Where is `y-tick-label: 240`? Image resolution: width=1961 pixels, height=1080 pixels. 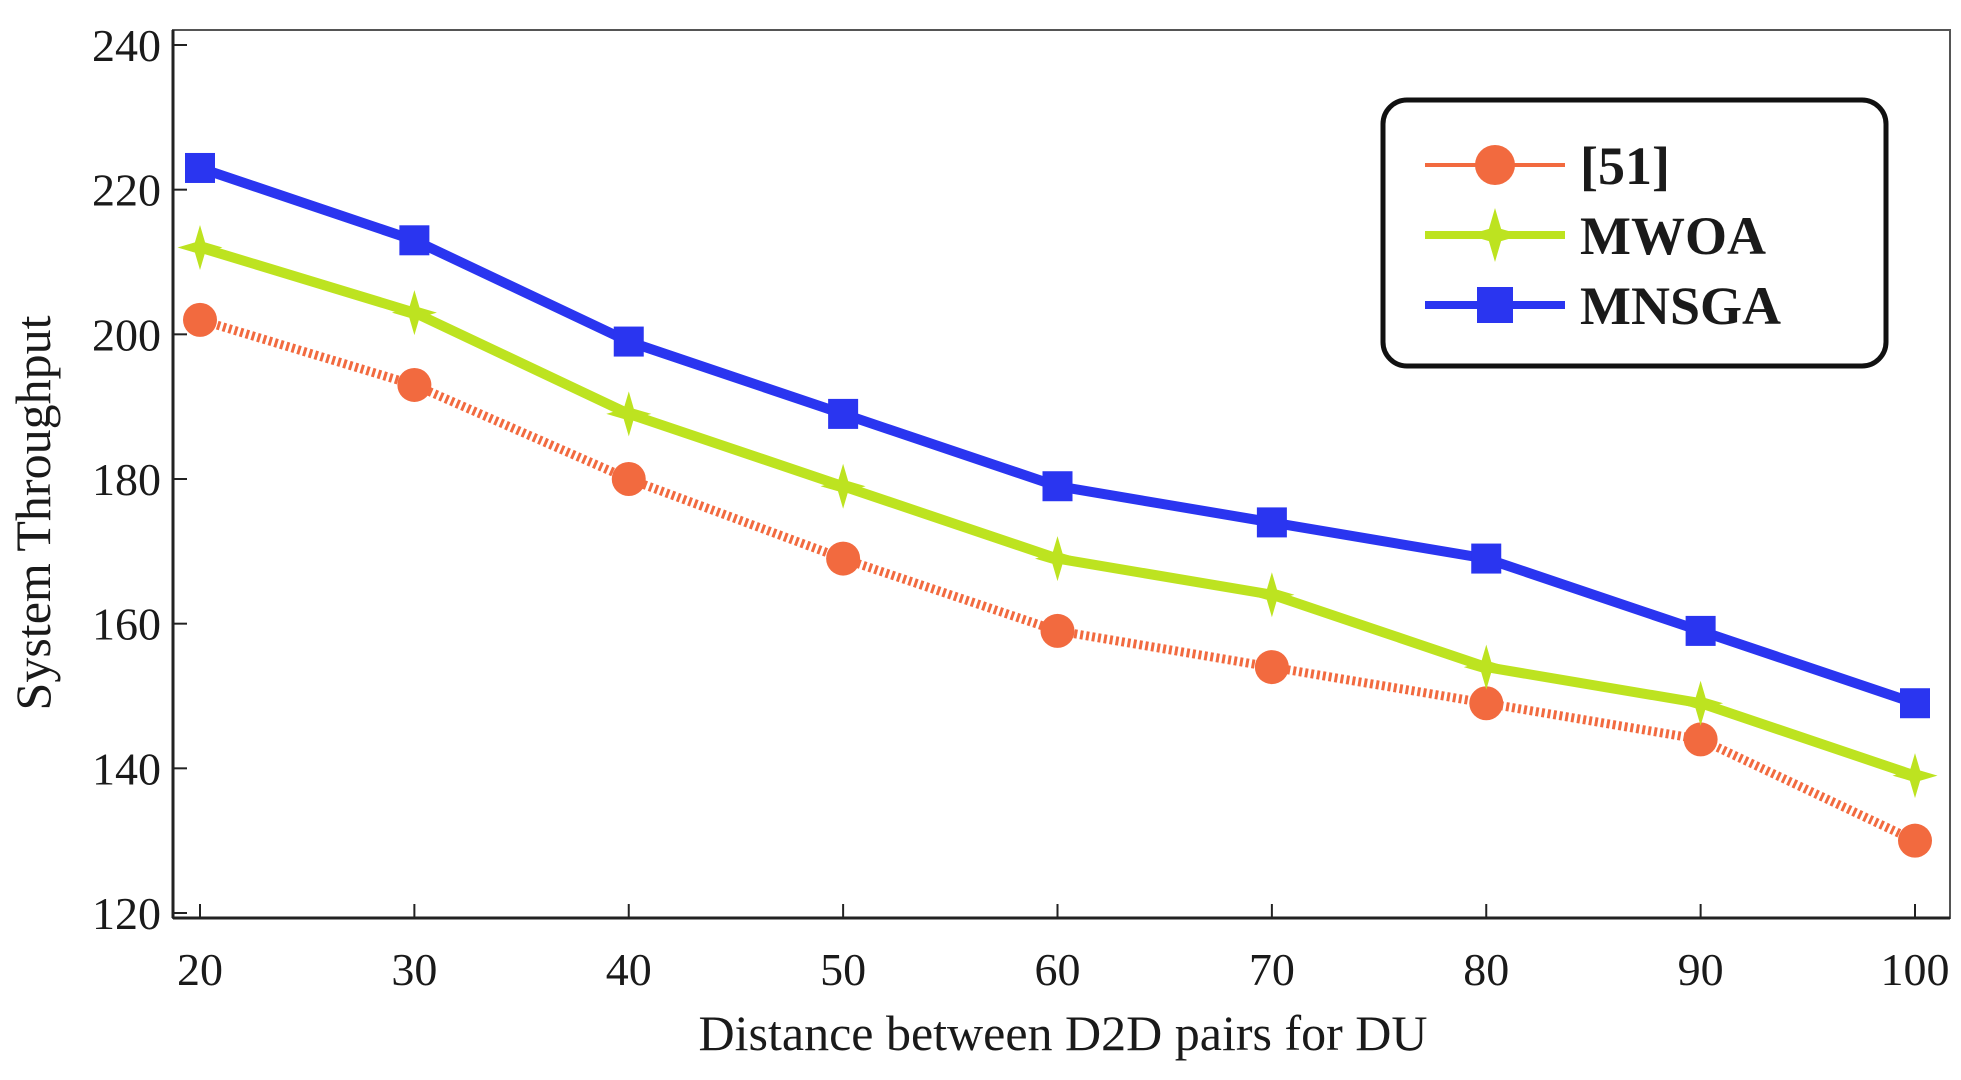
y-tick-label: 240 is located at coordinates (126, 45).